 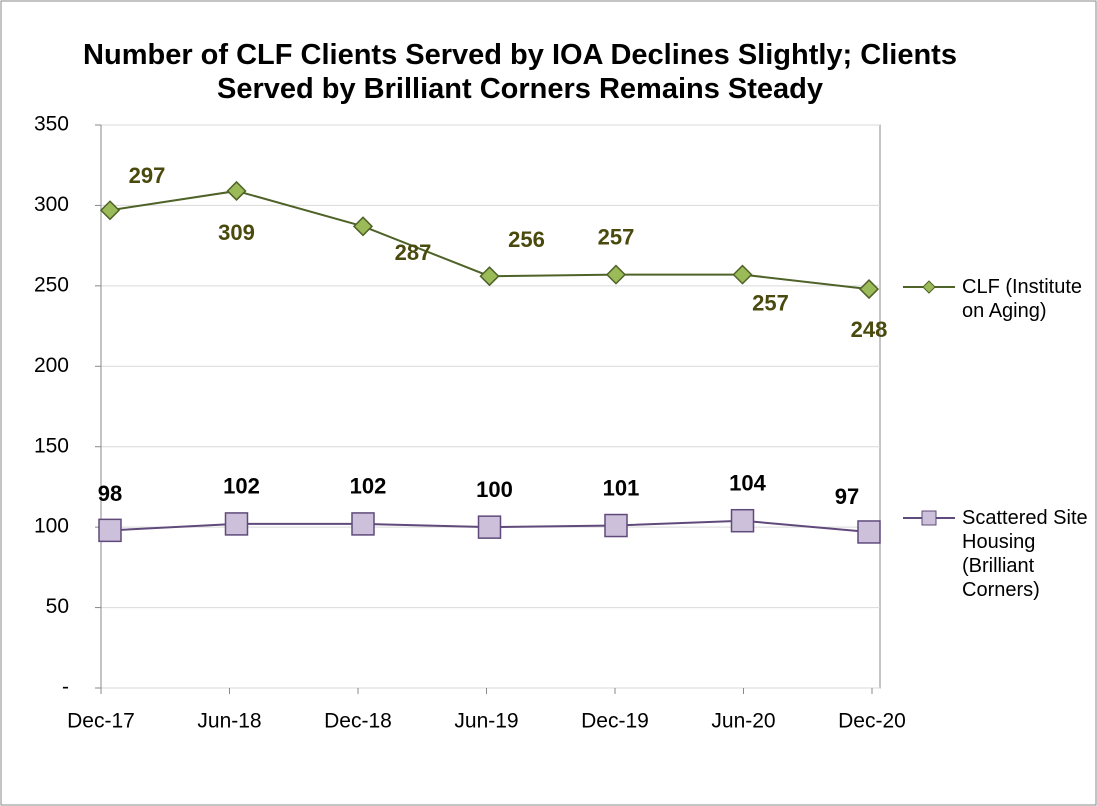 I want to click on y-tick-label: 50, so click(x=57, y=606).